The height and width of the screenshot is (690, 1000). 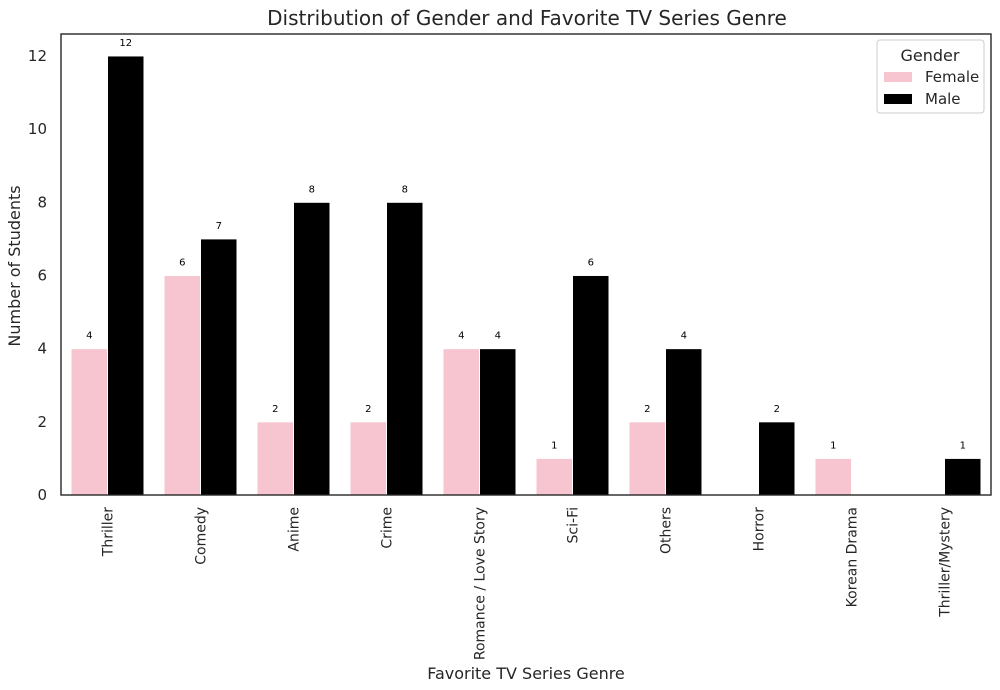 I want to click on y-tick-label: 4, so click(x=42, y=349).